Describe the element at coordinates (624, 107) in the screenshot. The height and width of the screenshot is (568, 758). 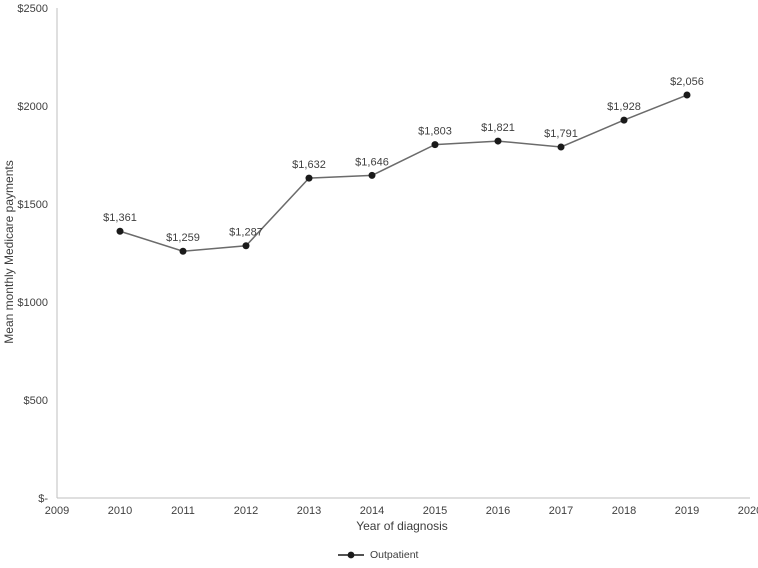
I see `data-point-label: $1,928` at that location.